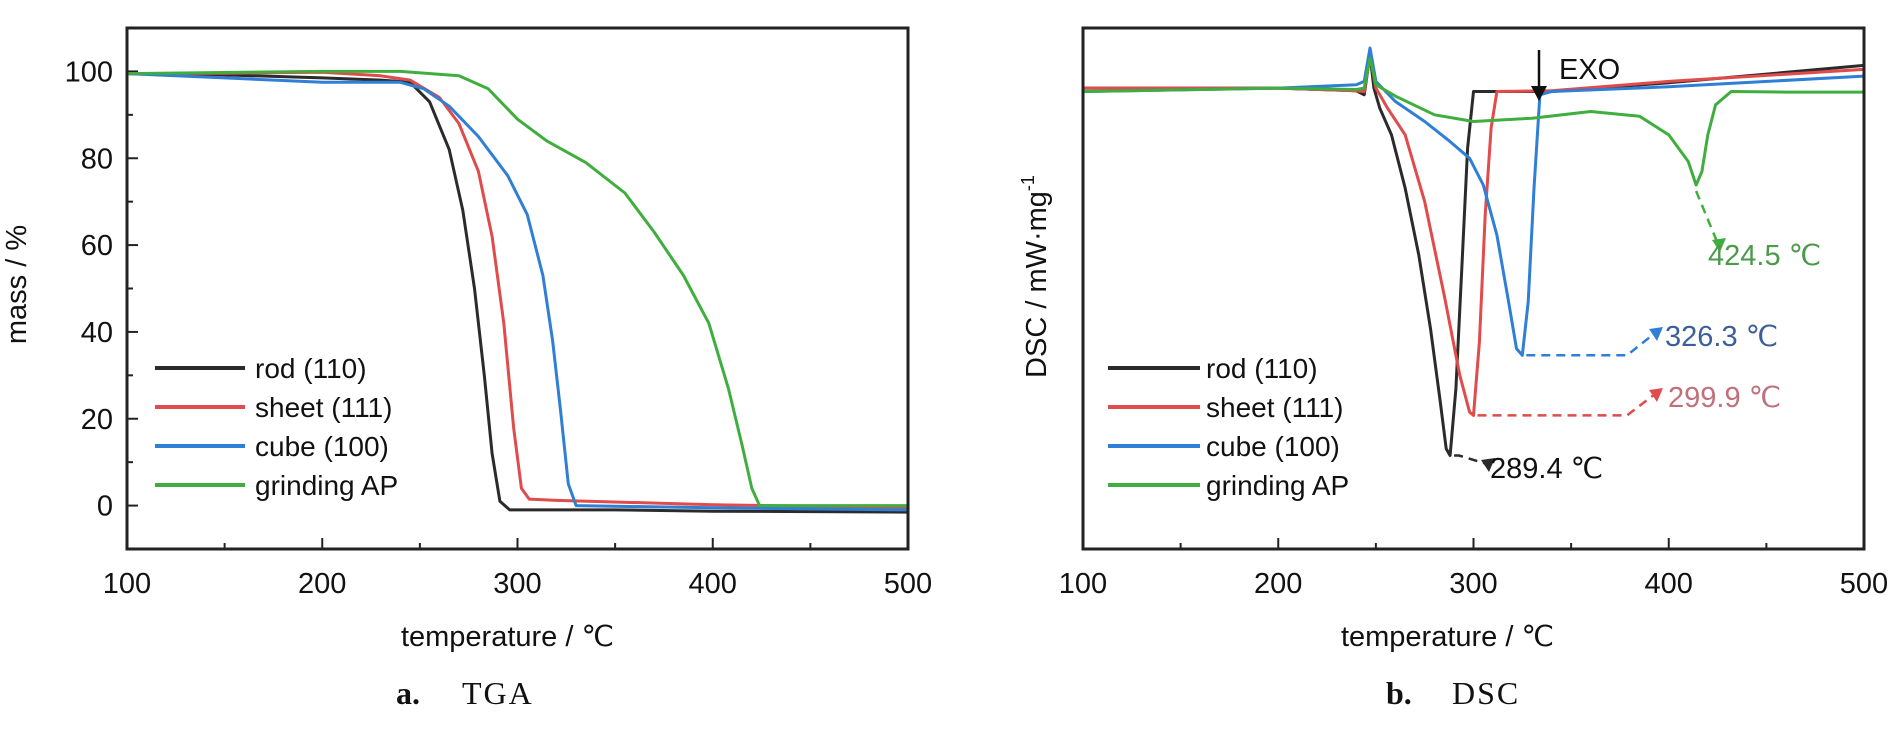 This screenshot has height=729, width=1890. Describe the element at coordinates (17, 284) in the screenshot. I see `y-axis-label: mass / %` at that location.